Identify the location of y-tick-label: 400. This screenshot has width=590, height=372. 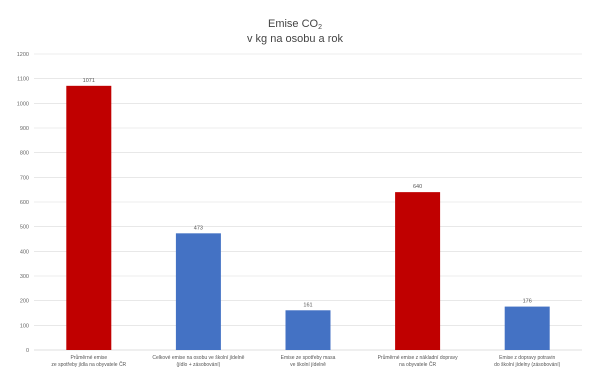
(24, 252).